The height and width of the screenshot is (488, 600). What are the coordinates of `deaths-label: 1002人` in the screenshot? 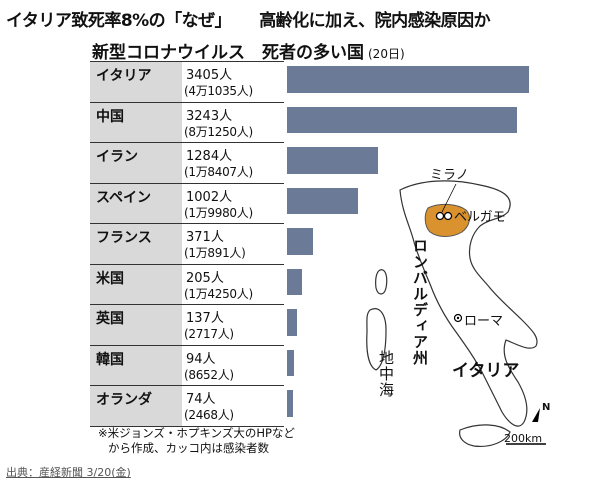 It's located at (209, 197).